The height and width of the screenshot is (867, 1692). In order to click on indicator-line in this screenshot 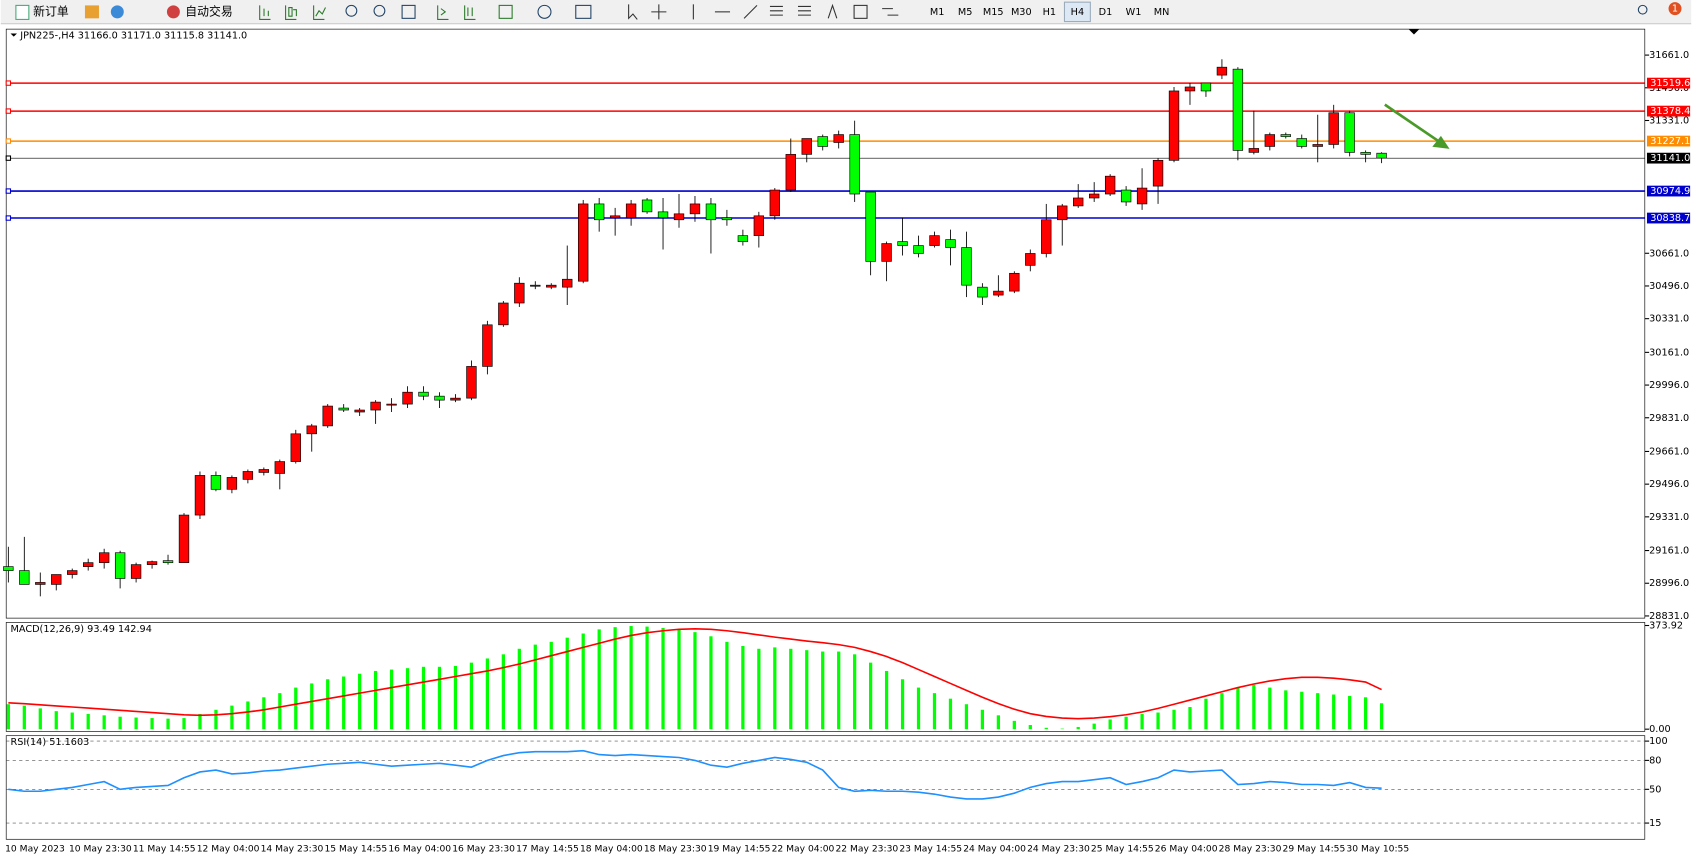, I will do `click(695, 774)`.